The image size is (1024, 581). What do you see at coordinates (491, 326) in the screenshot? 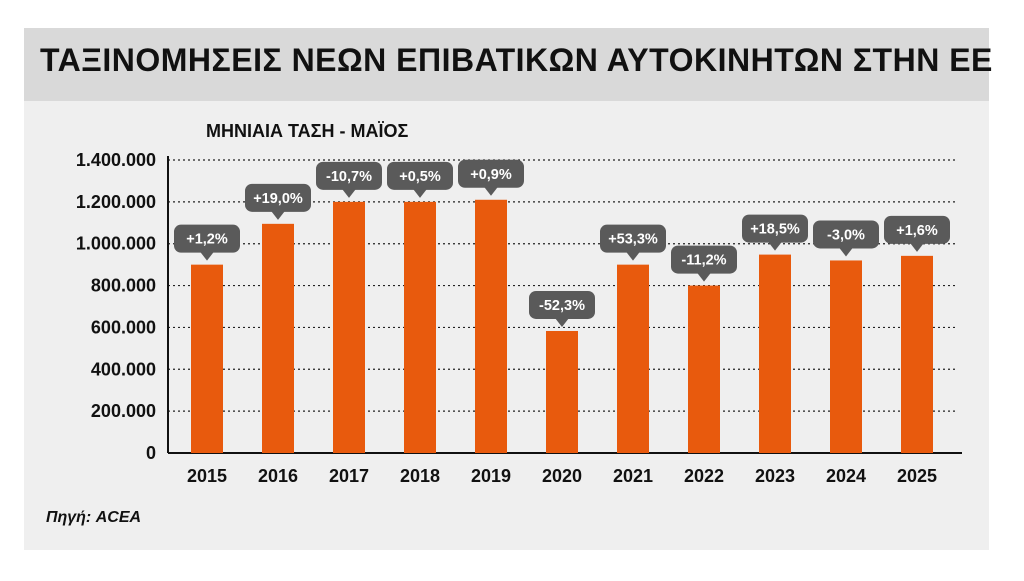
I see `bar-2019` at bounding box center [491, 326].